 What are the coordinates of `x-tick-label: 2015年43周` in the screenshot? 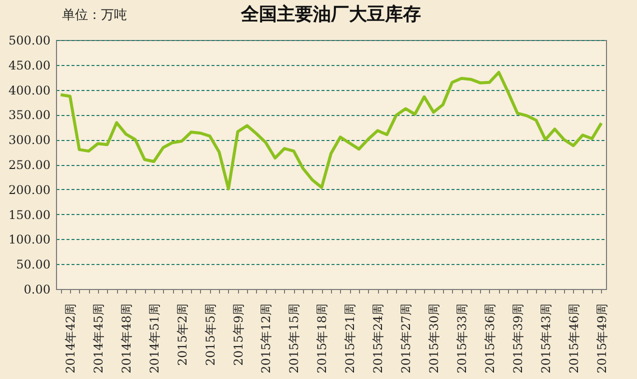 It's located at (545, 339).